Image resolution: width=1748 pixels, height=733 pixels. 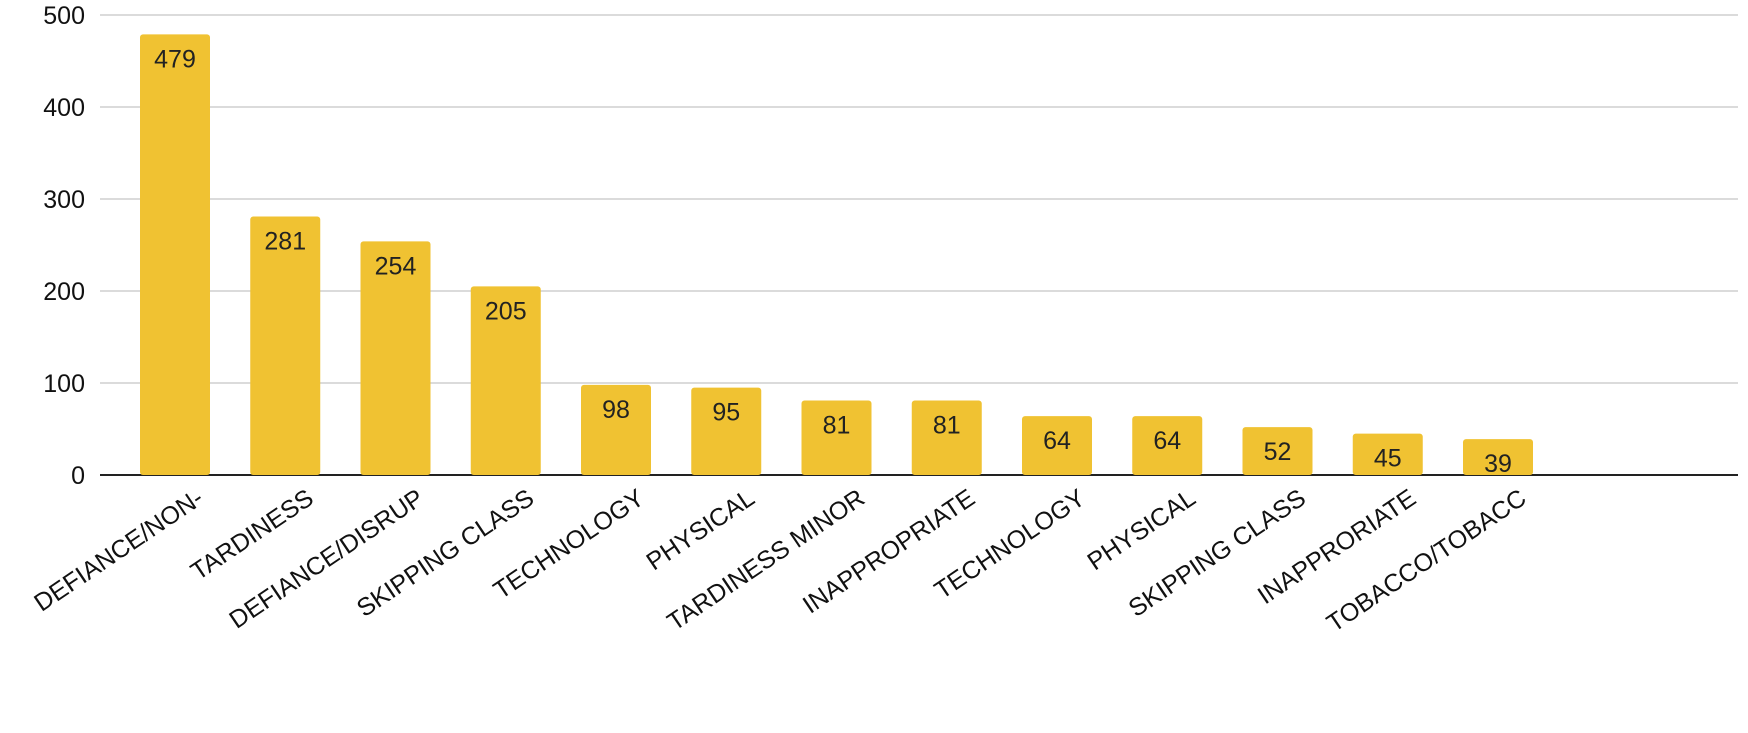 I want to click on data-label: 52, so click(x=1278, y=452).